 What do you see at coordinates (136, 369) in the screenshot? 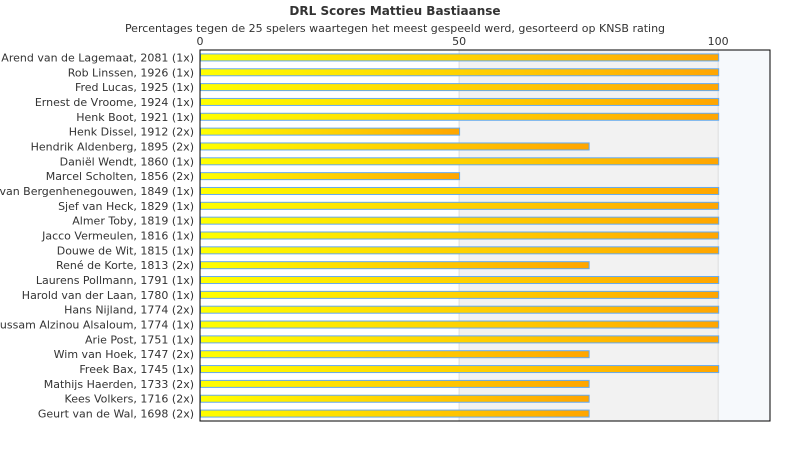
I see `y-category-label: Freek Bax, 1745 (1x)` at bounding box center [136, 369].